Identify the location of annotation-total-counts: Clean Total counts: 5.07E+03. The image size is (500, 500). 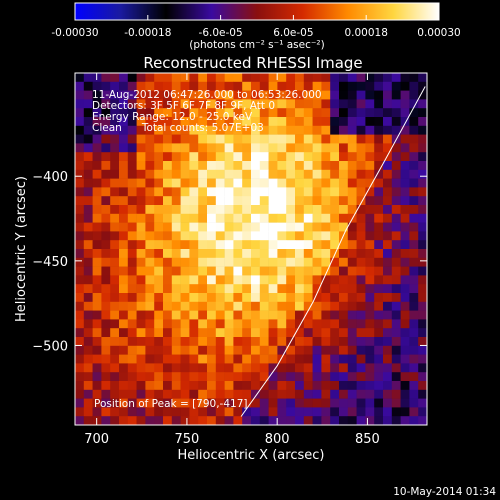
(178, 128).